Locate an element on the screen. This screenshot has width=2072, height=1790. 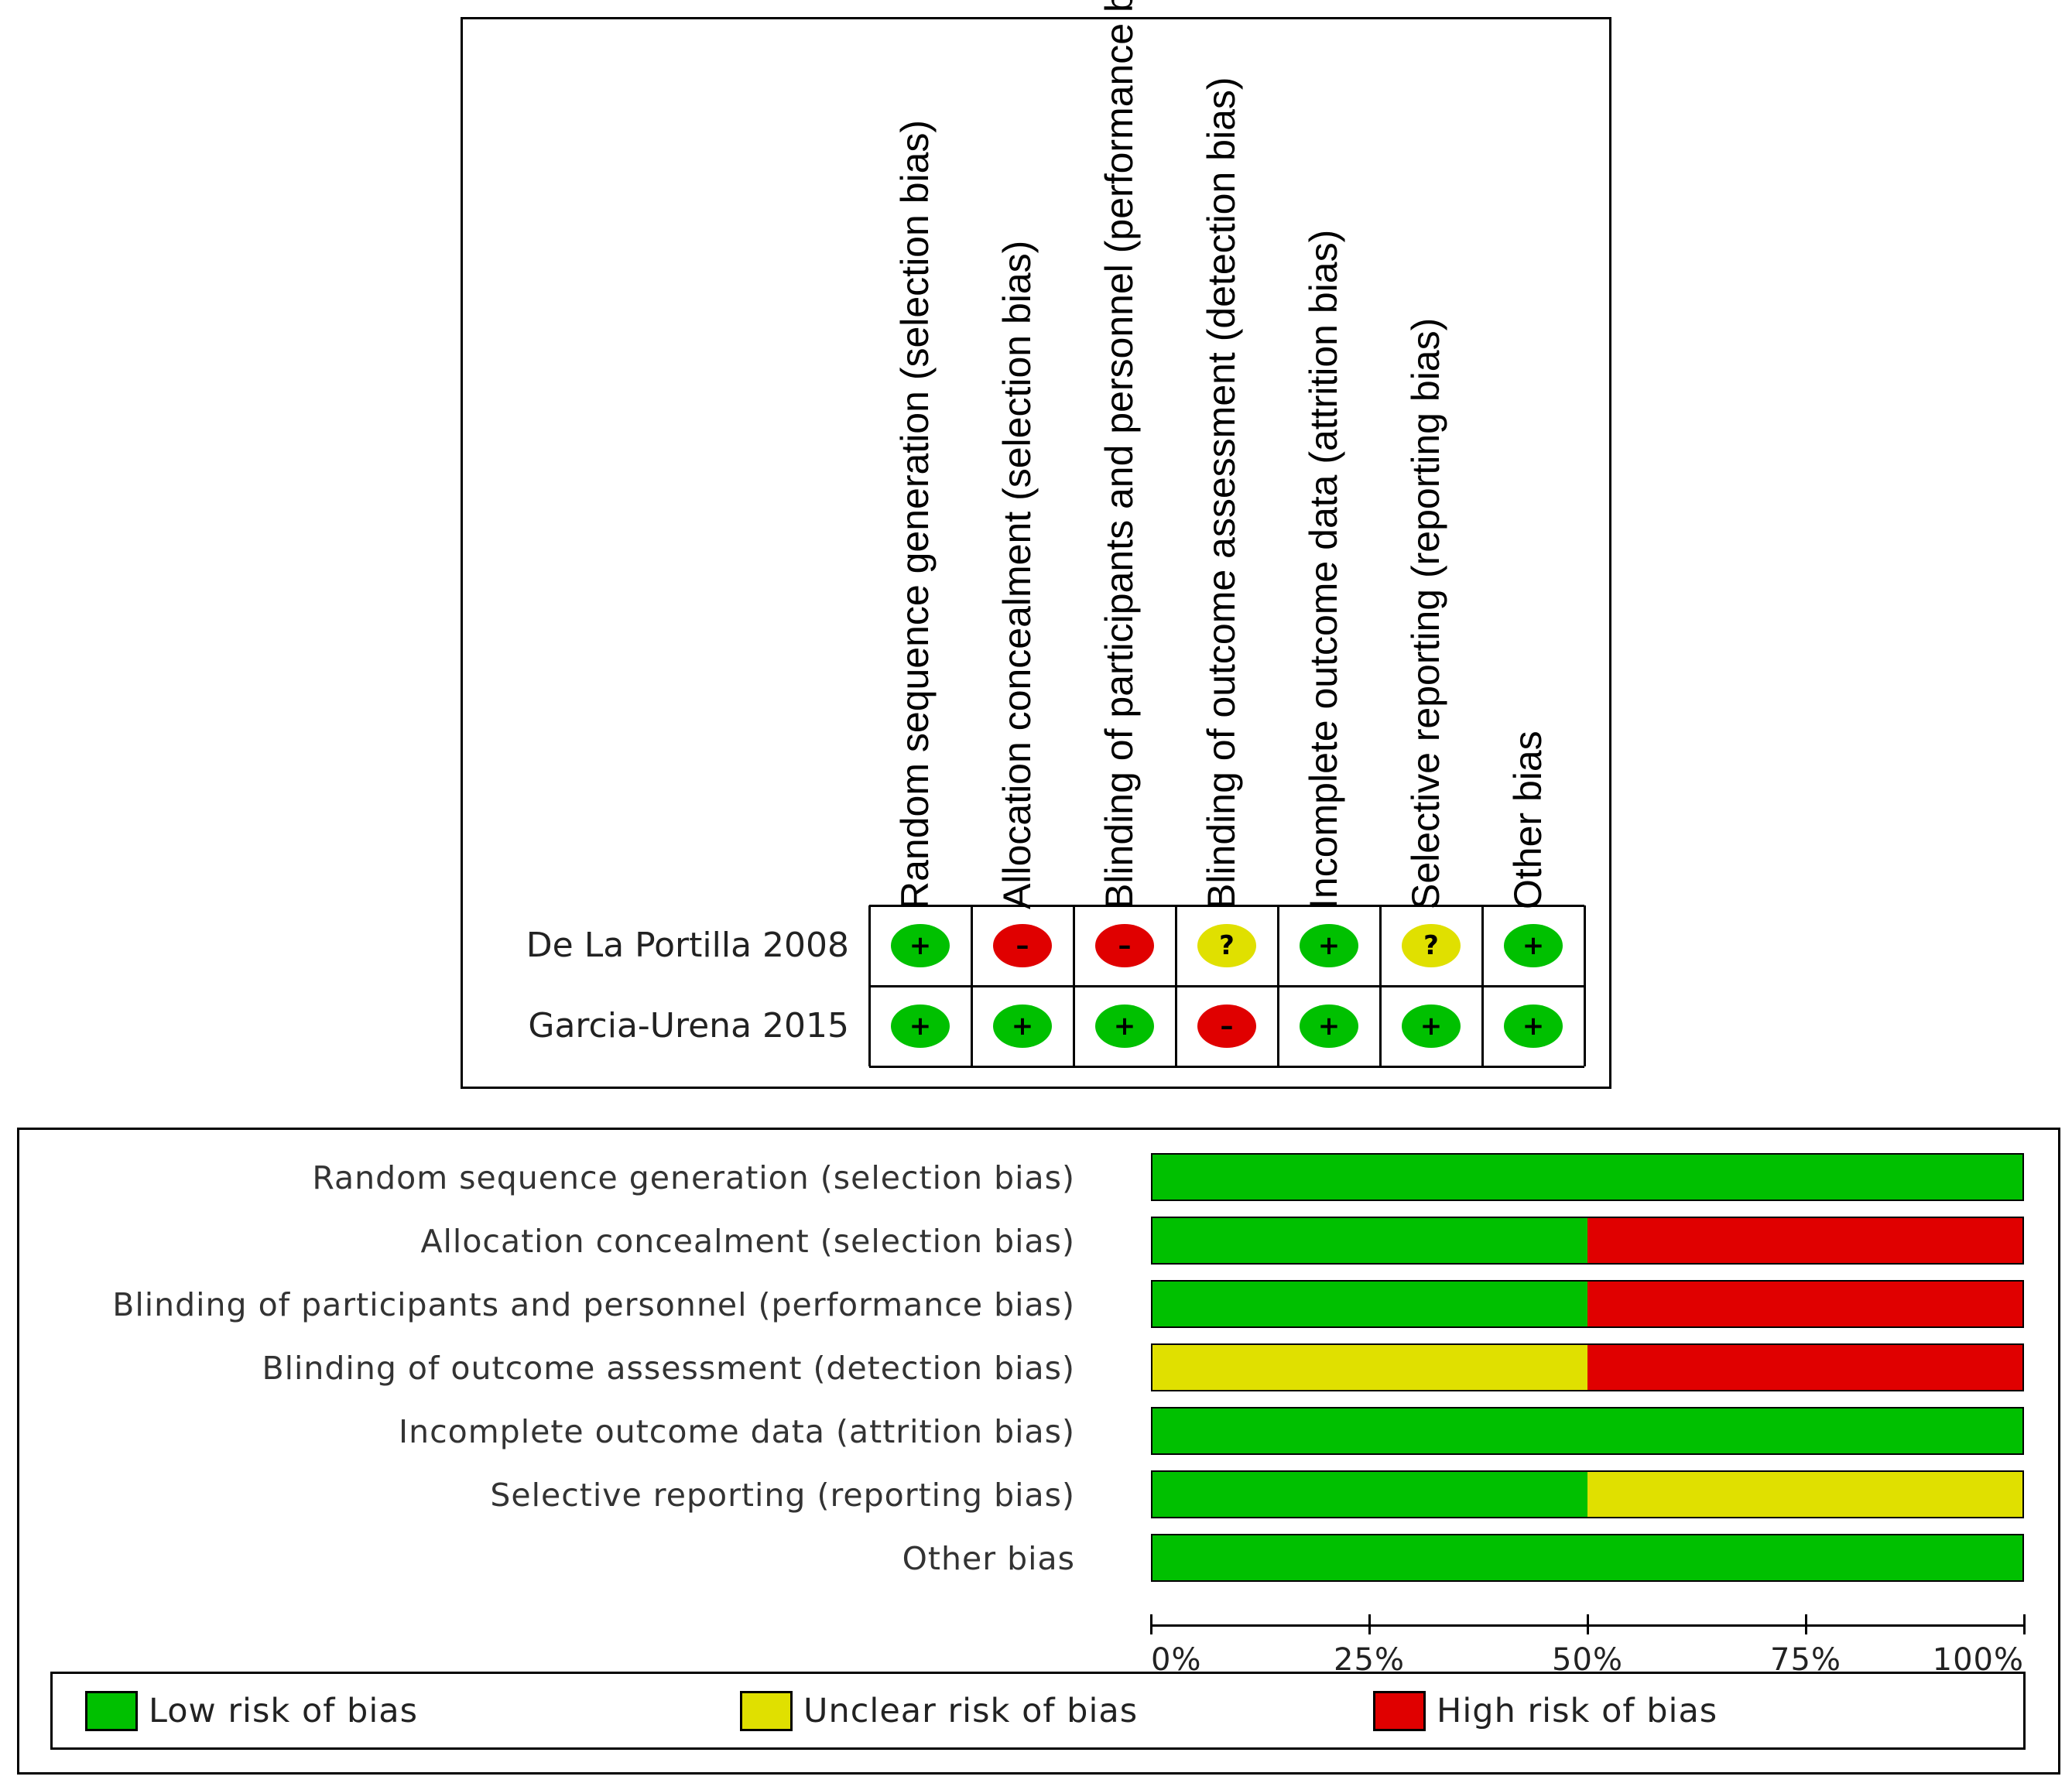
legend-label-unclear: Unclear risk of bias is located at coordinates (971, 1711).